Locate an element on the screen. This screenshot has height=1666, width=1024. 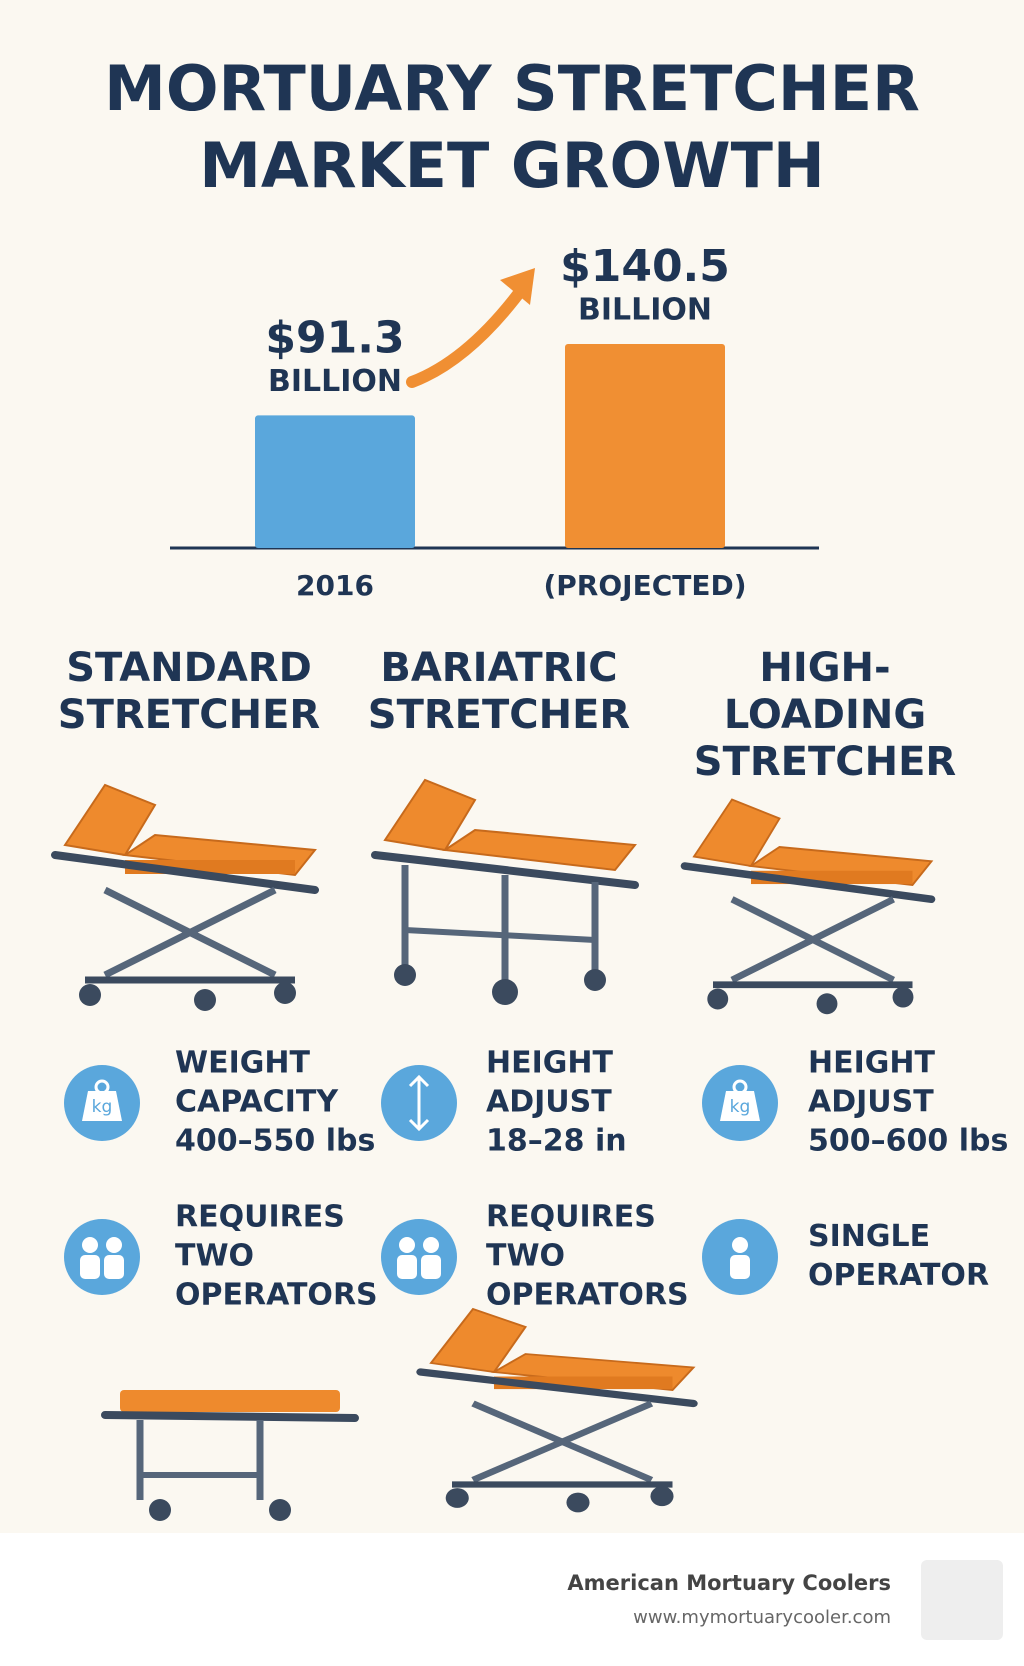
category-label: 2016 is located at coordinates (335, 585).